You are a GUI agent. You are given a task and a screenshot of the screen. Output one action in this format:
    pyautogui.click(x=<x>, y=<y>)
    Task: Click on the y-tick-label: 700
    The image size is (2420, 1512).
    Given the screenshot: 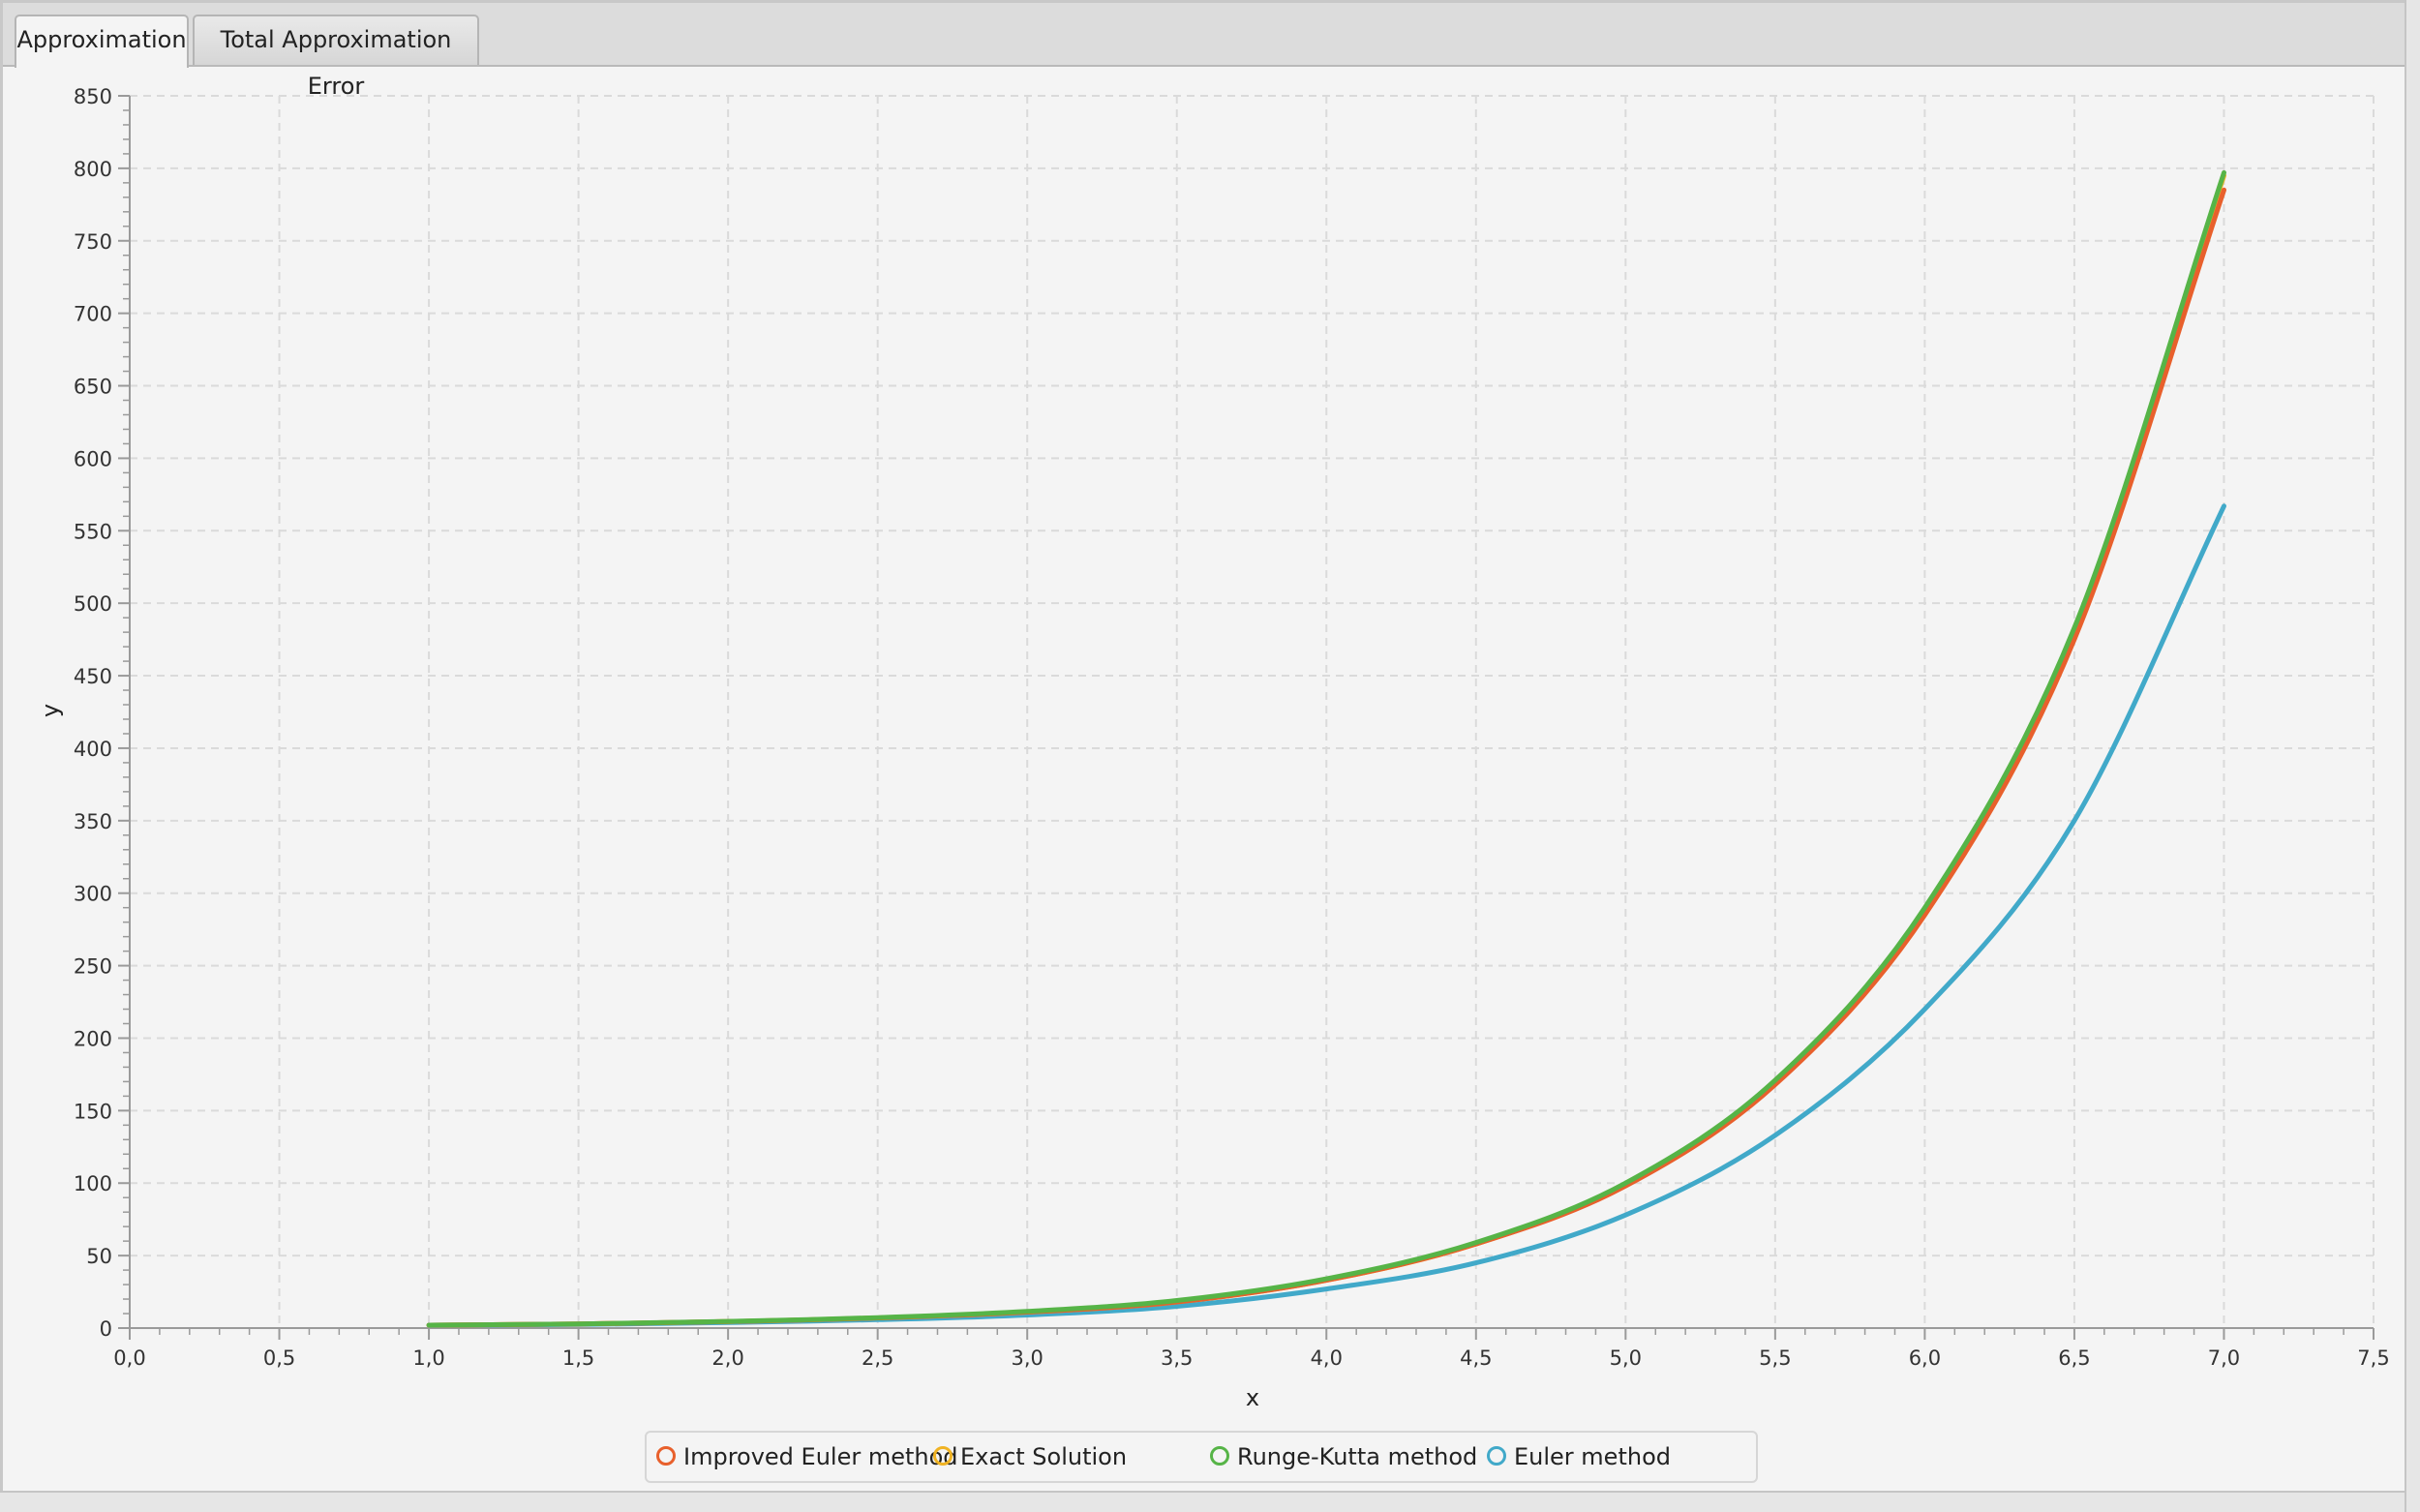 What is the action you would take?
    pyautogui.click(x=93, y=314)
    